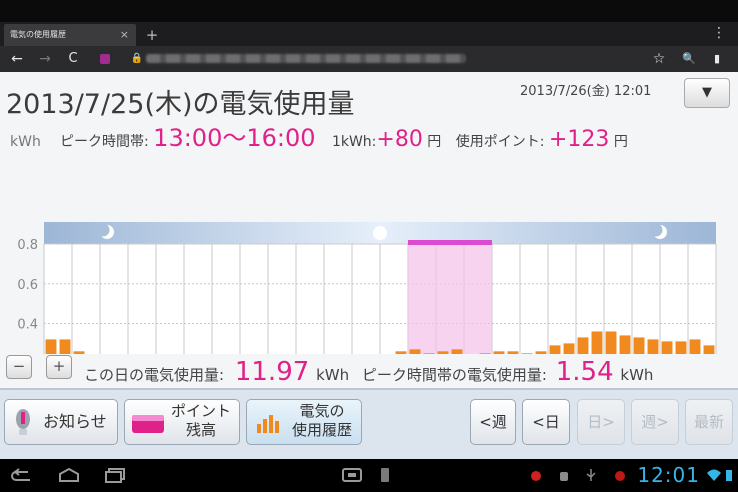  I want to click on points-label: 使用ポイント:, so click(500, 142).